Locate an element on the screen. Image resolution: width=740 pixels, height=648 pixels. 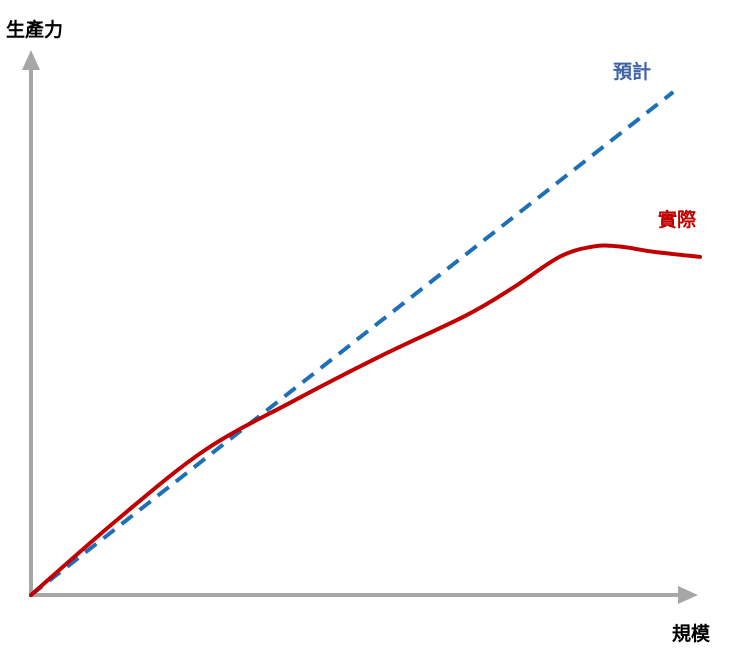
series-actual-label: 實際 is located at coordinates (677, 219).